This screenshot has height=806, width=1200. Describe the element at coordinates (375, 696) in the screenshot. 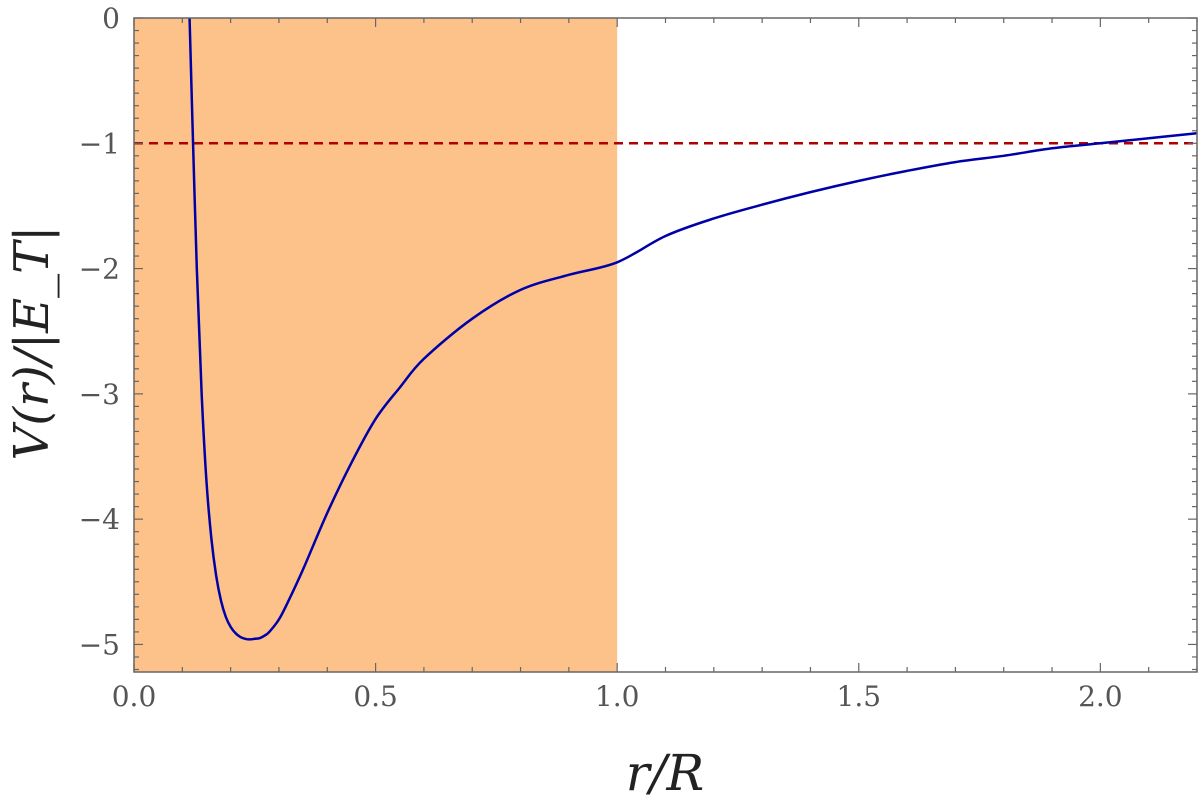

I see `x-tick-label: 0.5` at that location.